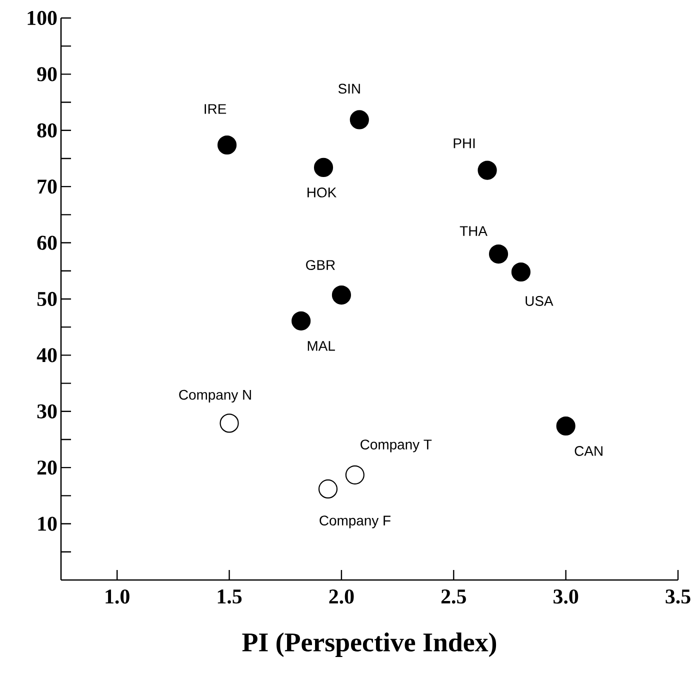  I want to click on y-tick-label: 90, so click(47, 74).